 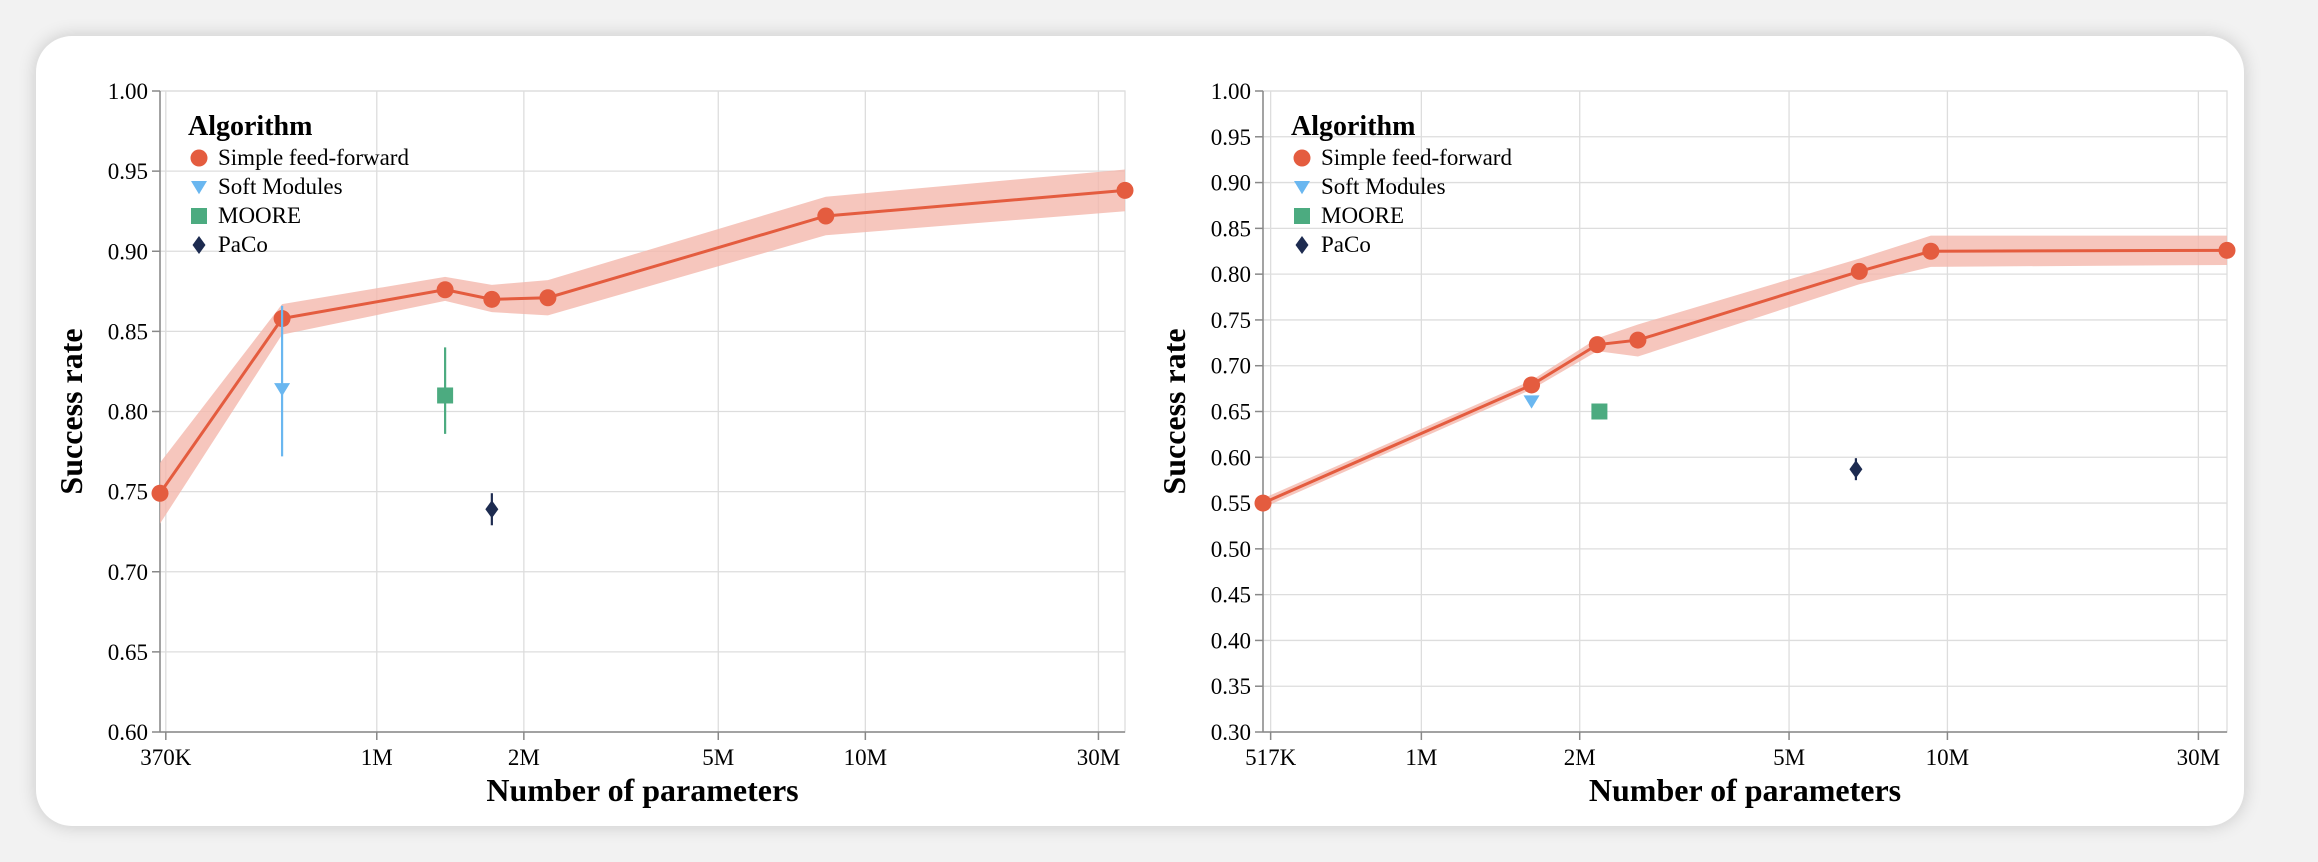 What do you see at coordinates (1362, 215) in the screenshot?
I see `panel2-legend-label: MOORE` at bounding box center [1362, 215].